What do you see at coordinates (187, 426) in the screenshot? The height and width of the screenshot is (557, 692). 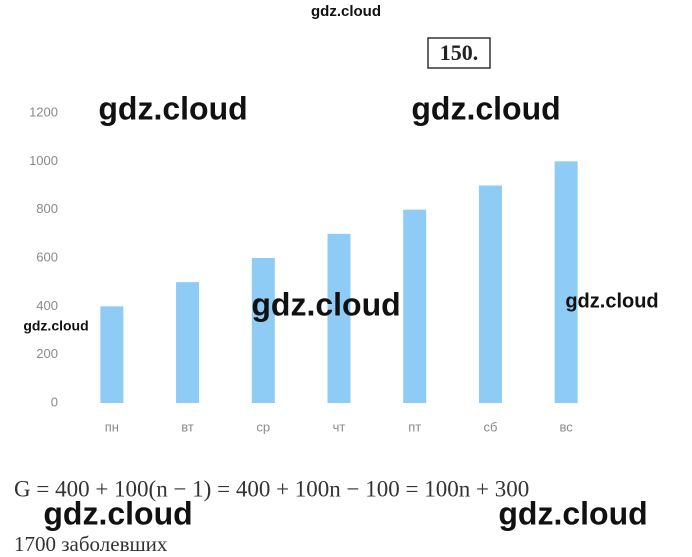 I see `x-tick-label: вт` at bounding box center [187, 426].